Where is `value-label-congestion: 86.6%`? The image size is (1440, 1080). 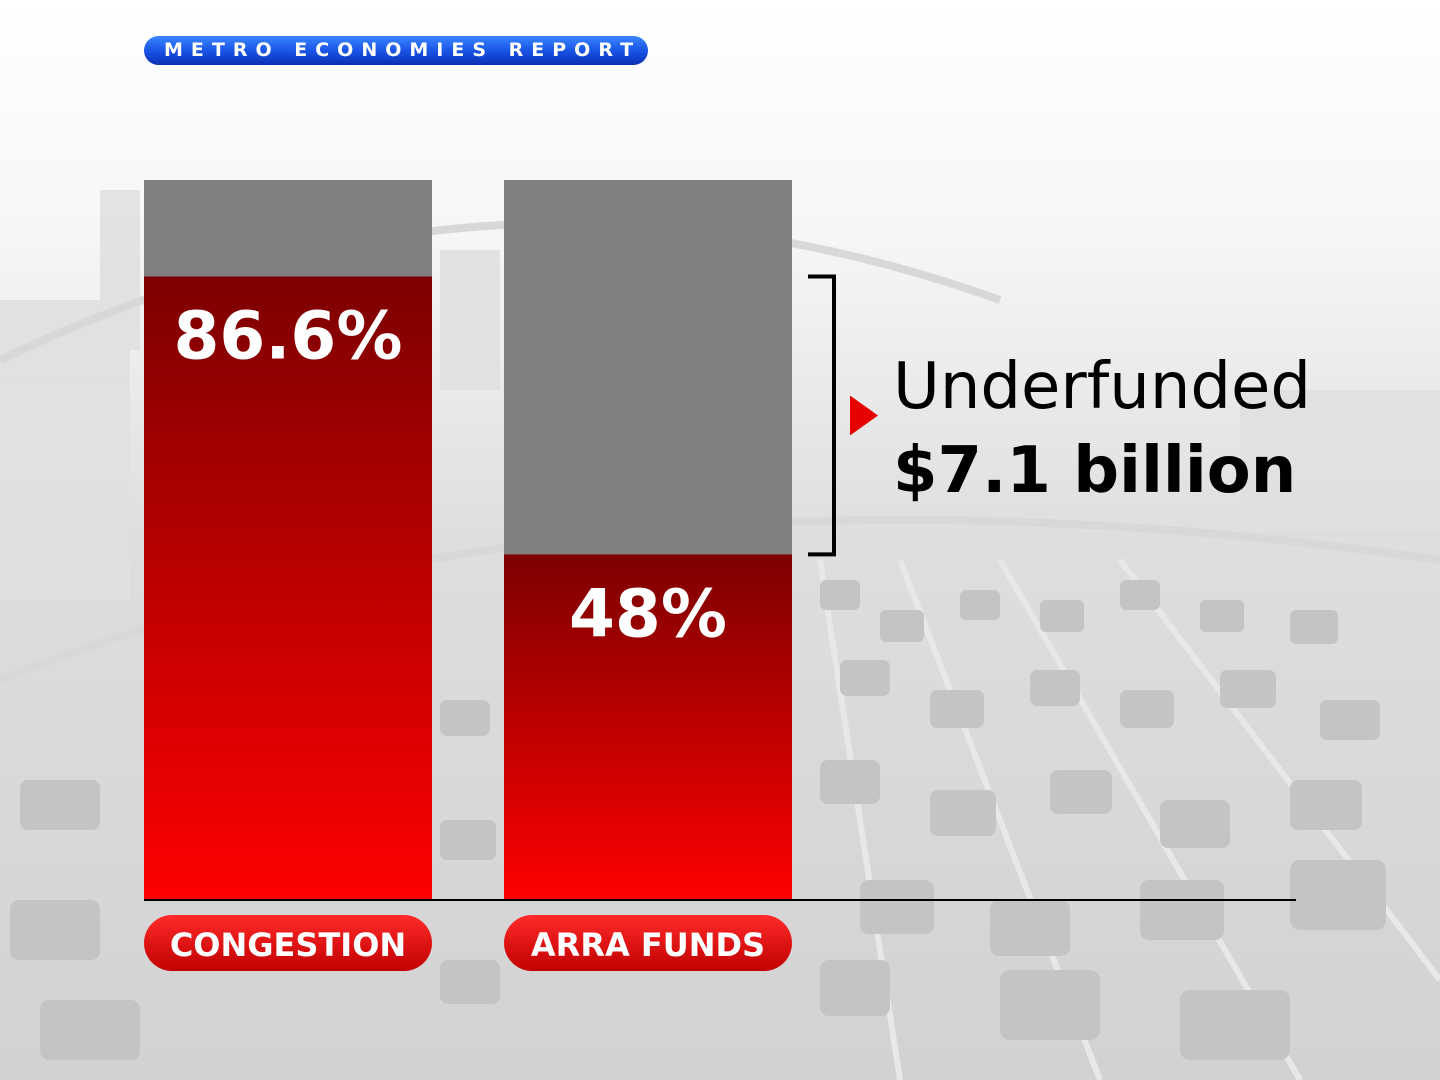 value-label-congestion: 86.6% is located at coordinates (288, 335).